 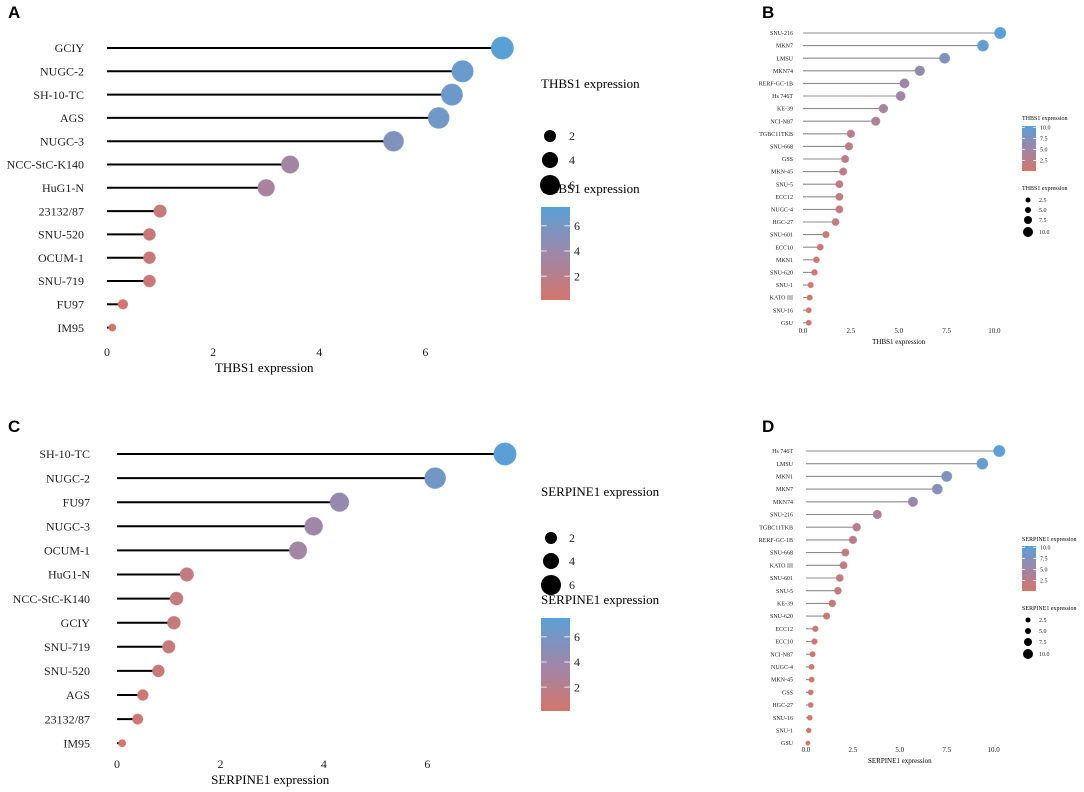 What do you see at coordinates (803, 331) in the screenshot?
I see `x-tick-label: 0.0` at bounding box center [803, 331].